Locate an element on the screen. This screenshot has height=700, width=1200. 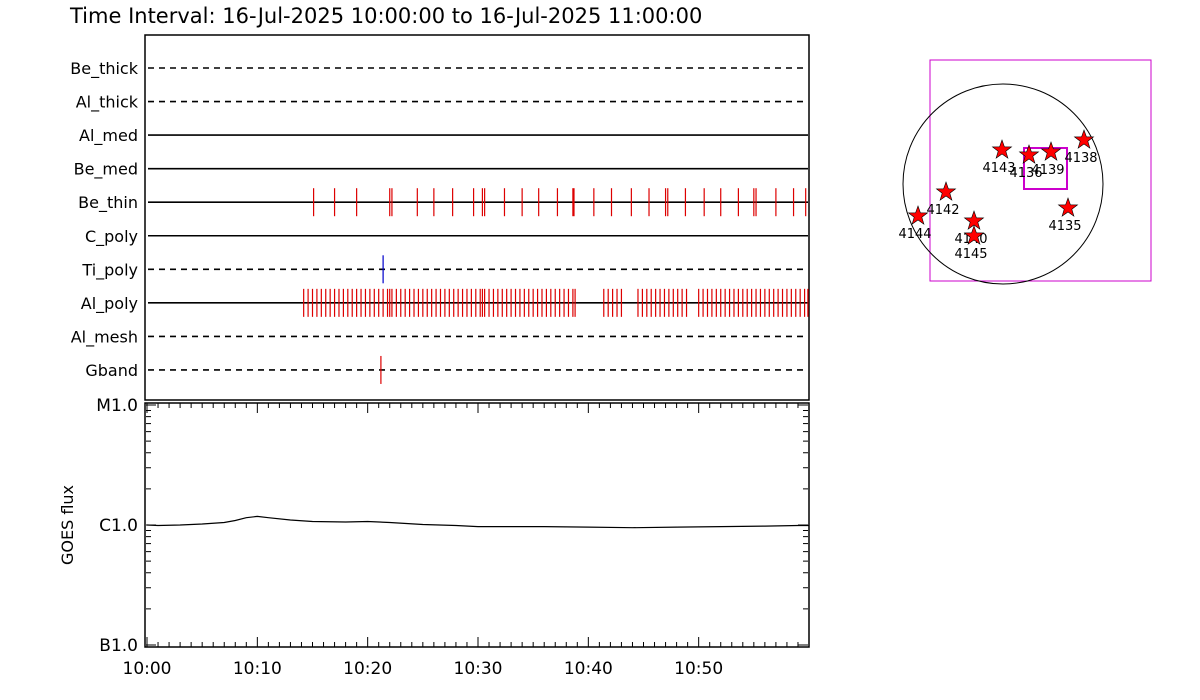
region-label: 4139 is located at coordinates (1047, 170).